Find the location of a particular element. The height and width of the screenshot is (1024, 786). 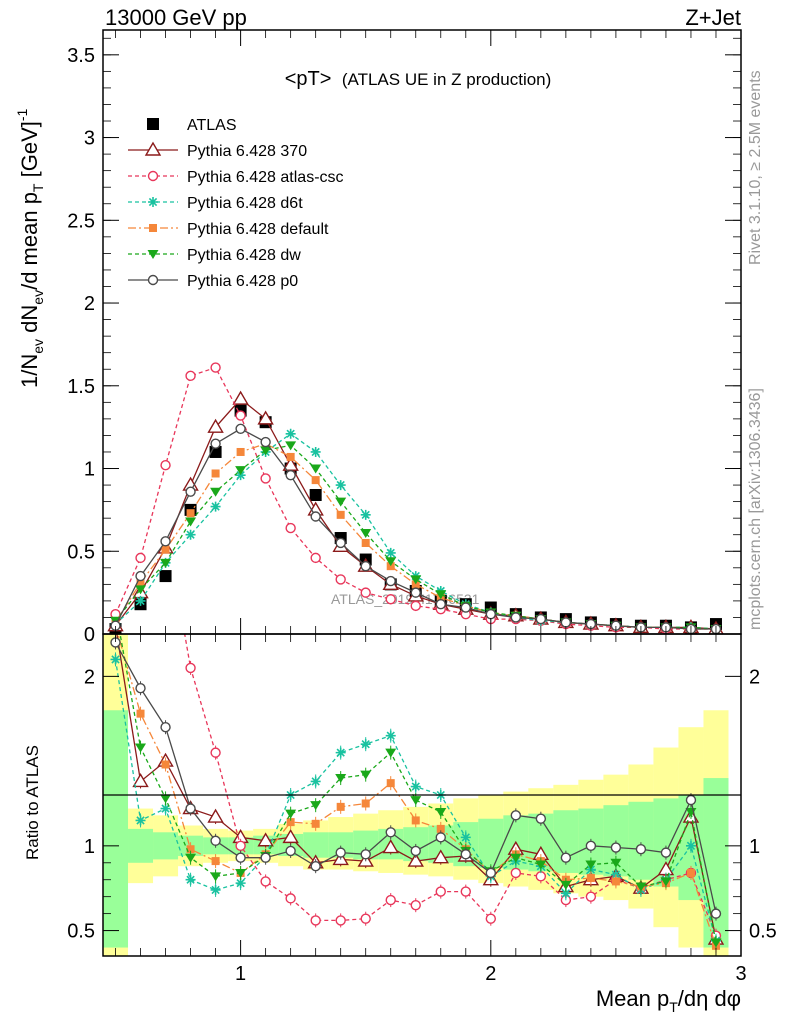

ratio-ytick-label-right-1: 1 is located at coordinates (754, 847).